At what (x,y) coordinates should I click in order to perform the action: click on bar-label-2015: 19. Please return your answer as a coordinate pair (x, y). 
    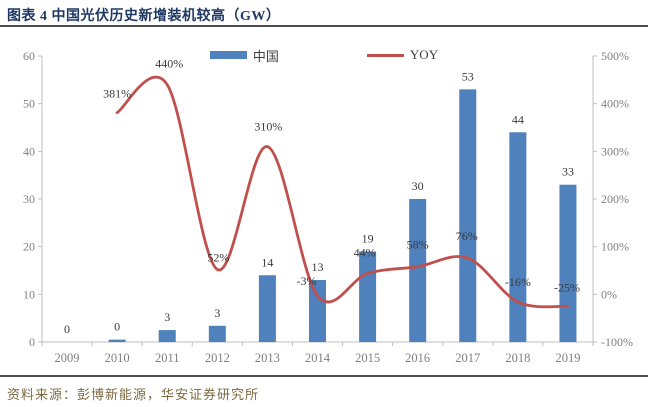
    Looking at the image, I should click on (368, 238).